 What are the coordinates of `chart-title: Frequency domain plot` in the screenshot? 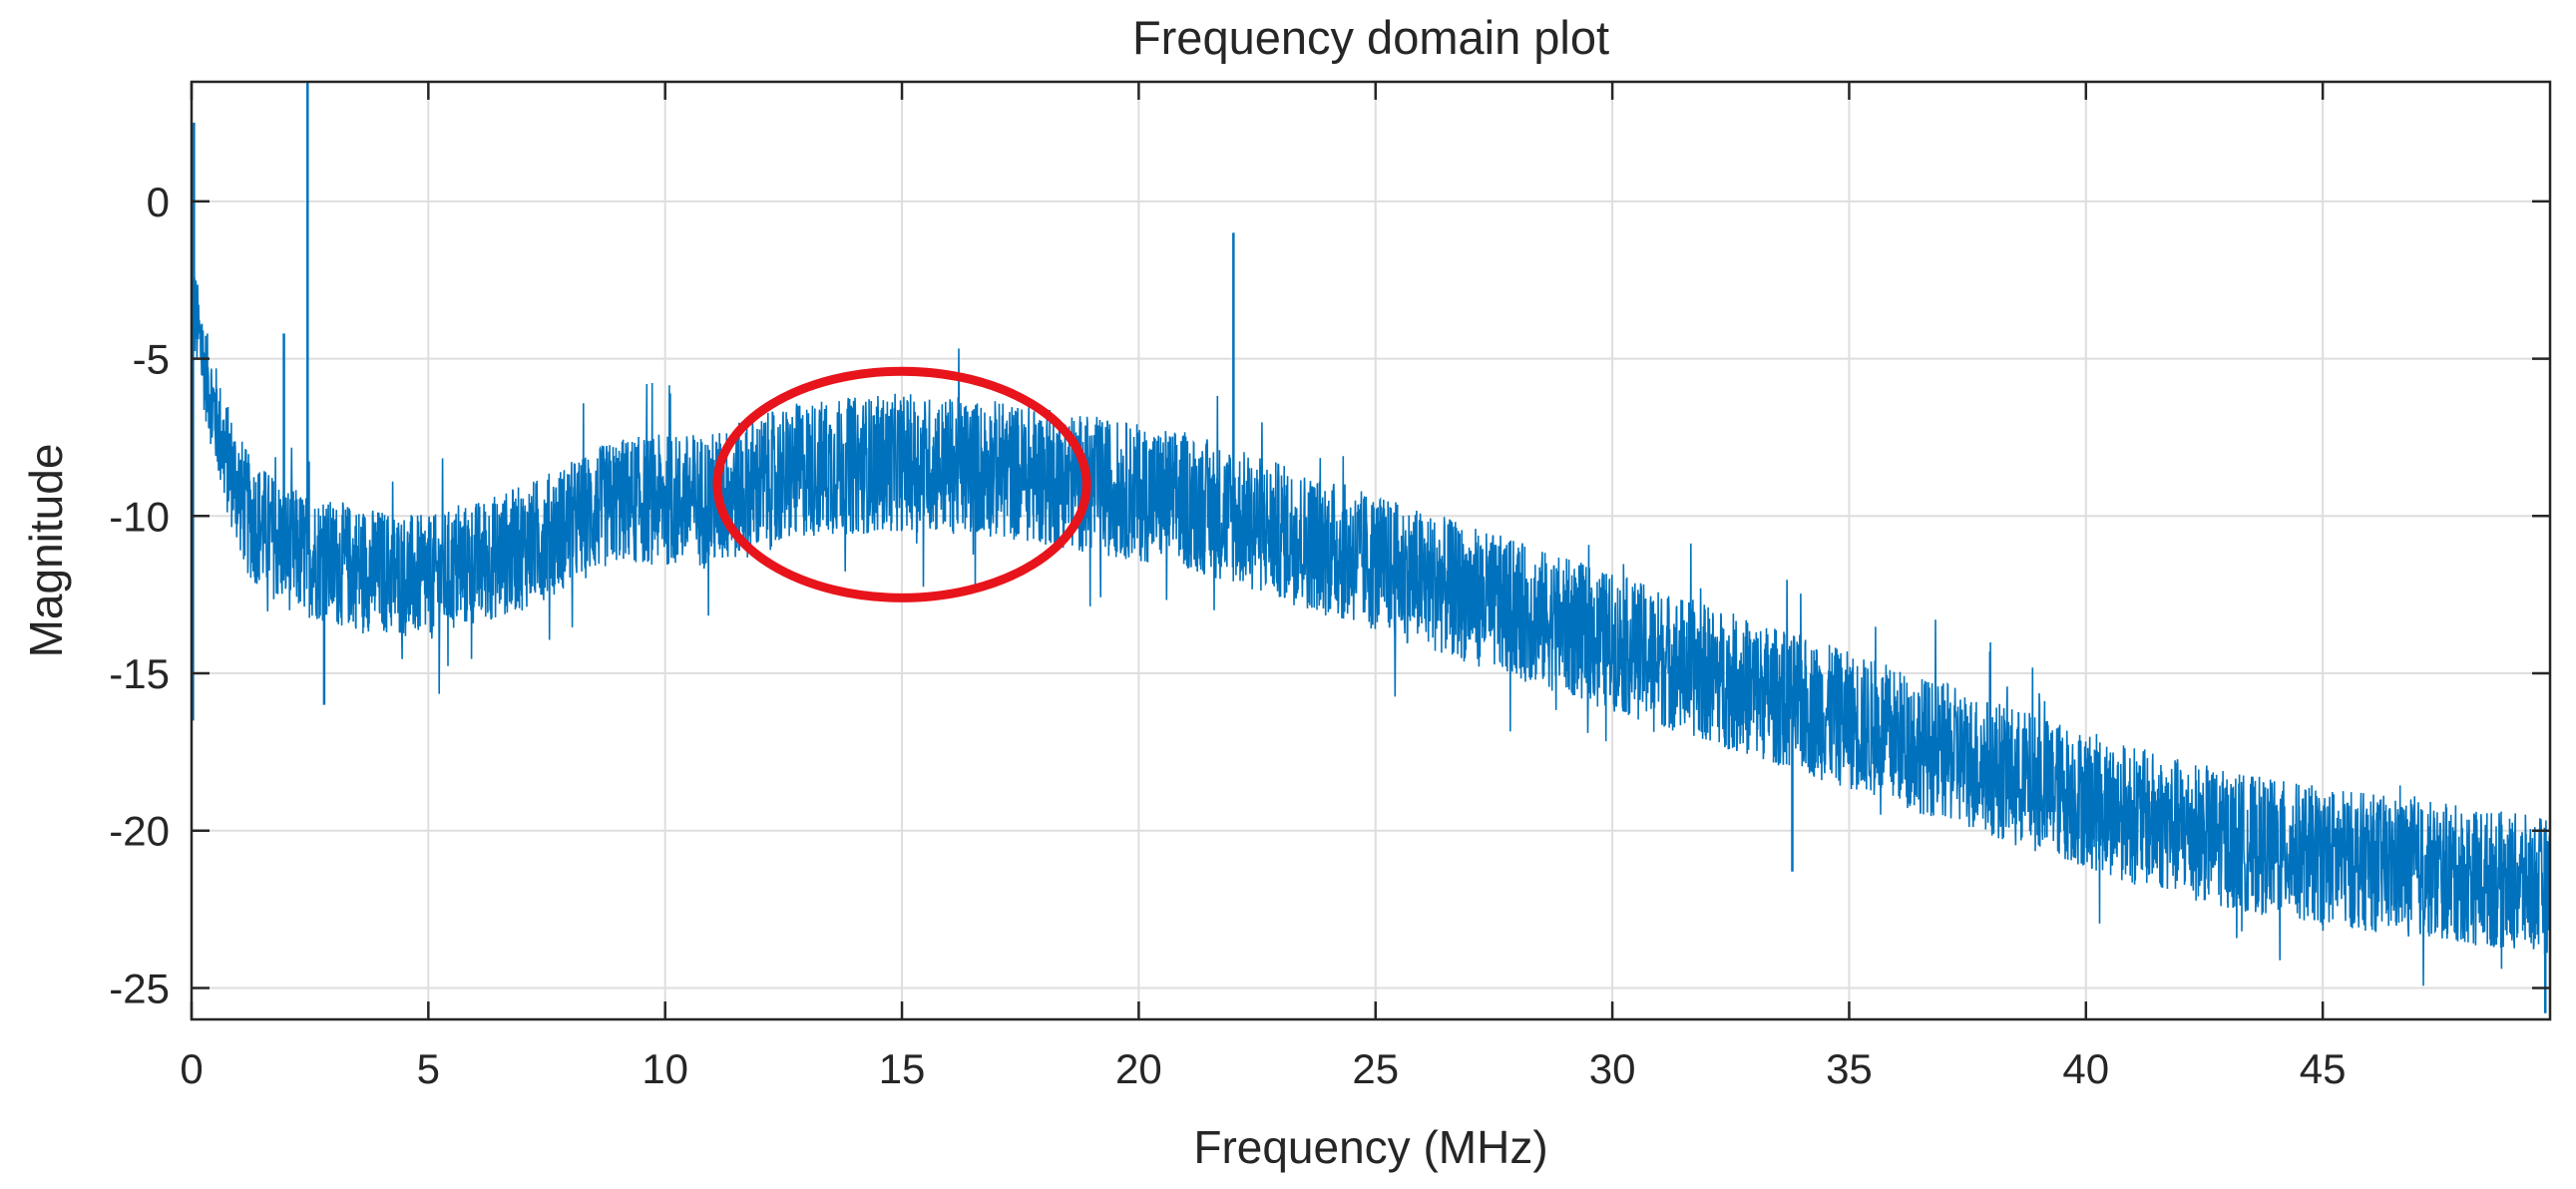 It's located at (1370, 37).